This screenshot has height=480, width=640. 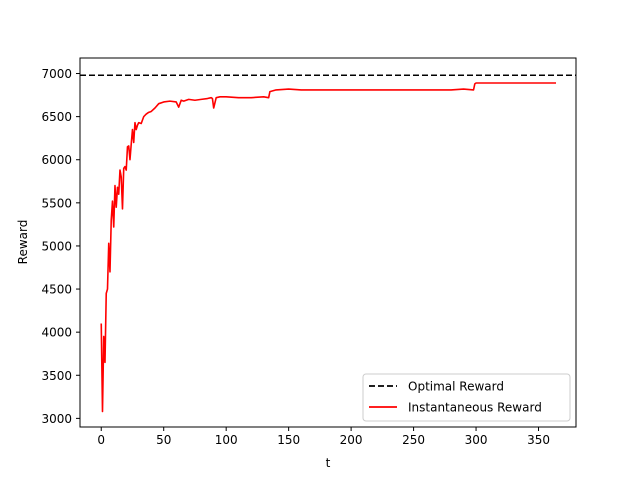 What do you see at coordinates (163, 440) in the screenshot?
I see `x-tick-label: 50` at bounding box center [163, 440].